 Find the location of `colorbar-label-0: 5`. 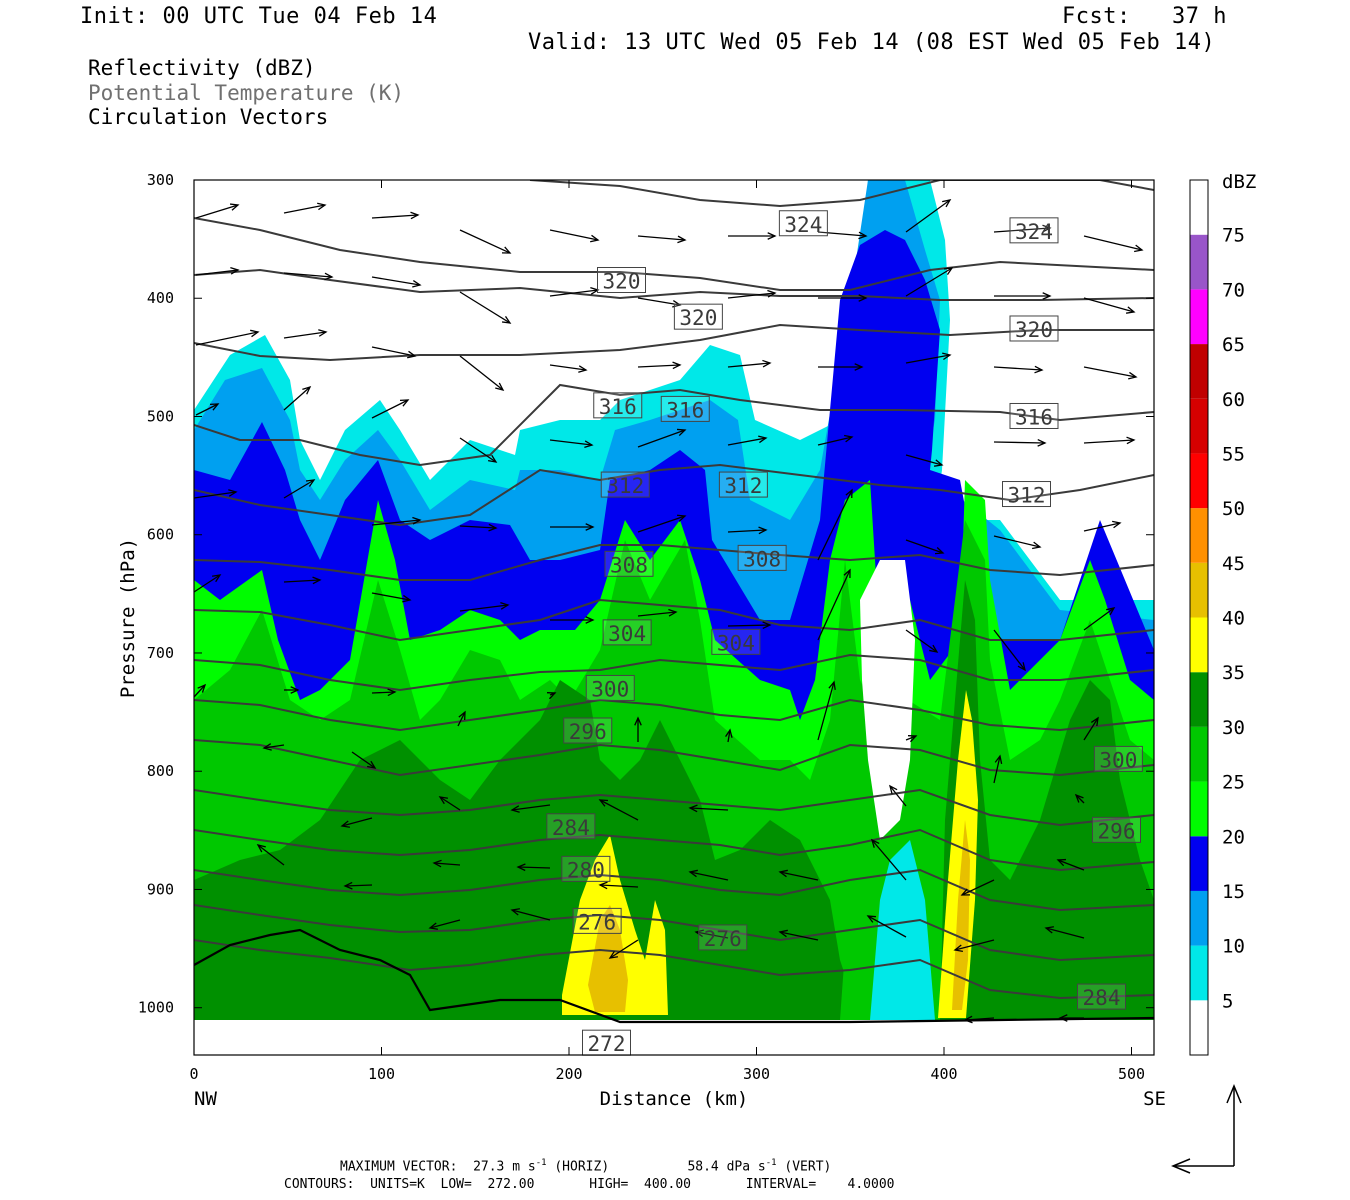

colorbar-label-0: 5 is located at coordinates (1227, 1001).